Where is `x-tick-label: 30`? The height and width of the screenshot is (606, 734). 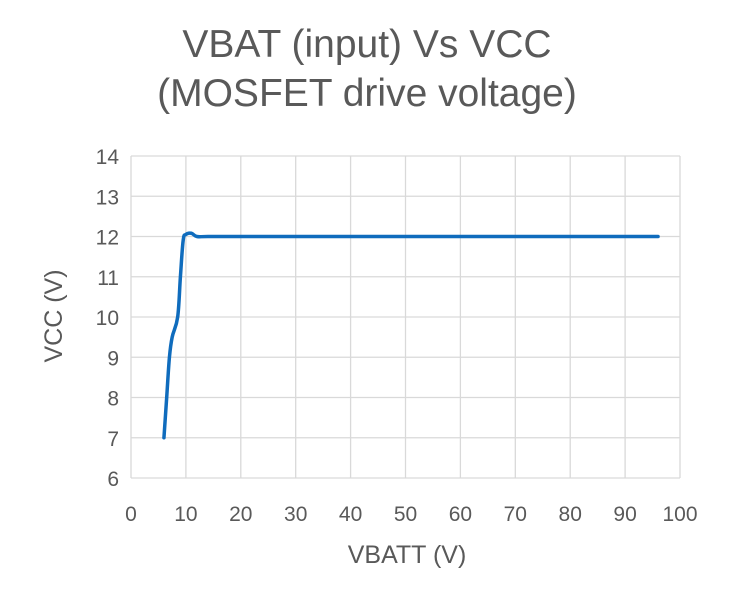
x-tick-label: 30 is located at coordinates (295, 514).